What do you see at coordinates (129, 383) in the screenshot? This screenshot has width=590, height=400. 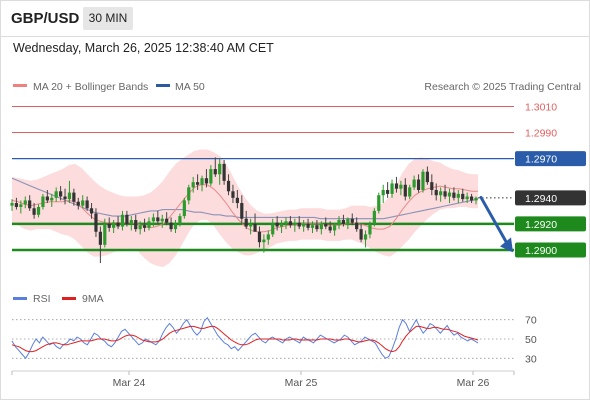 I see `time-tick-label: Mar 24` at bounding box center [129, 383].